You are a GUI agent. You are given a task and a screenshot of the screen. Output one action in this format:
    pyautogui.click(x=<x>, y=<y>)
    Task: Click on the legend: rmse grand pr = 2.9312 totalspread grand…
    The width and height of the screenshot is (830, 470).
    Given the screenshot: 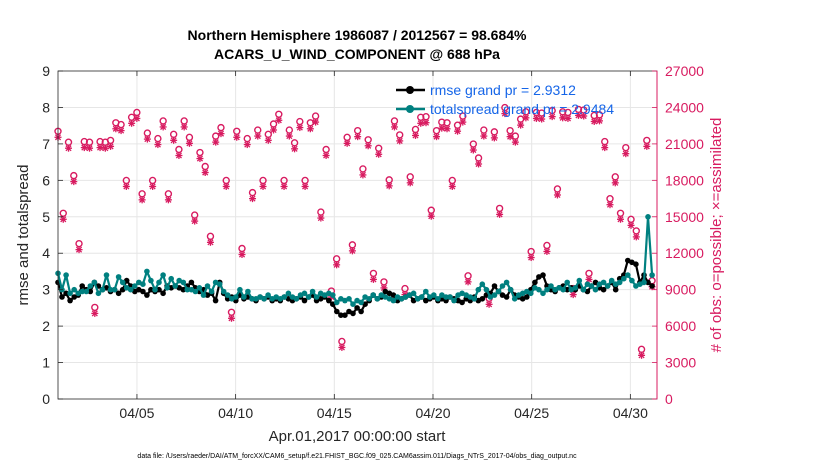 What is the action you would take?
    pyautogui.click(x=505, y=99)
    